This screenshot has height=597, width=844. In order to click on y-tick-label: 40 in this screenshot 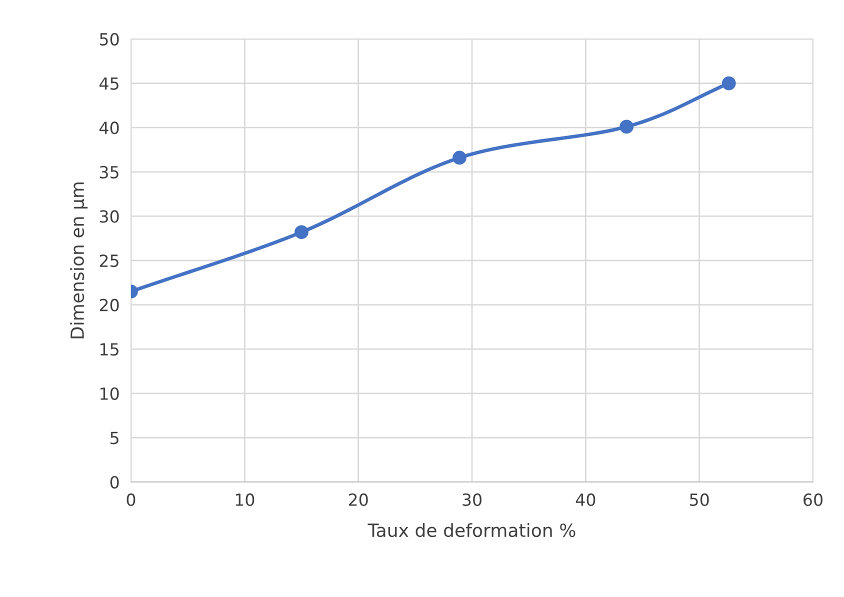, I will do `click(109, 128)`.